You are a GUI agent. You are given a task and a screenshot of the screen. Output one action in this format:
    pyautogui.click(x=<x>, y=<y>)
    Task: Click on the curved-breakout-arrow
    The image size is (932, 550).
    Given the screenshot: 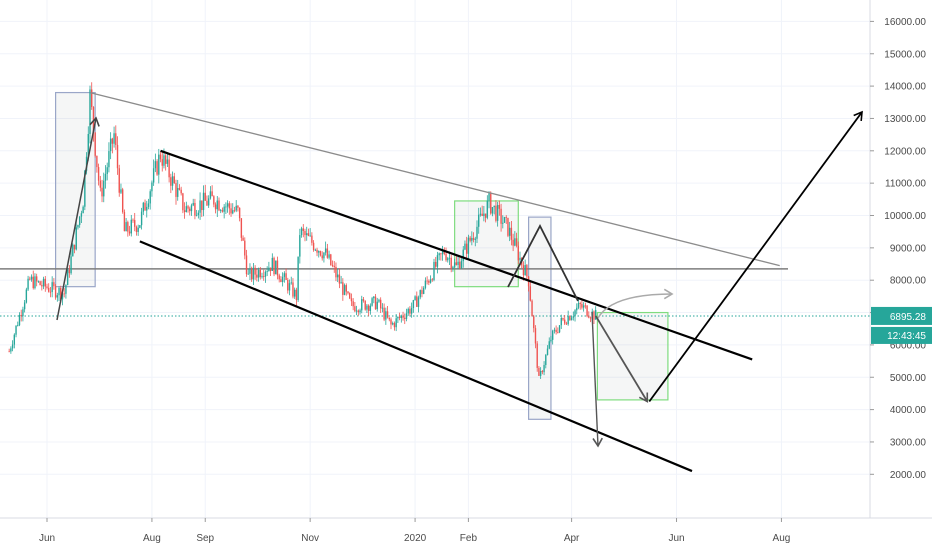 What is the action you would take?
    pyautogui.click(x=635, y=306)
    